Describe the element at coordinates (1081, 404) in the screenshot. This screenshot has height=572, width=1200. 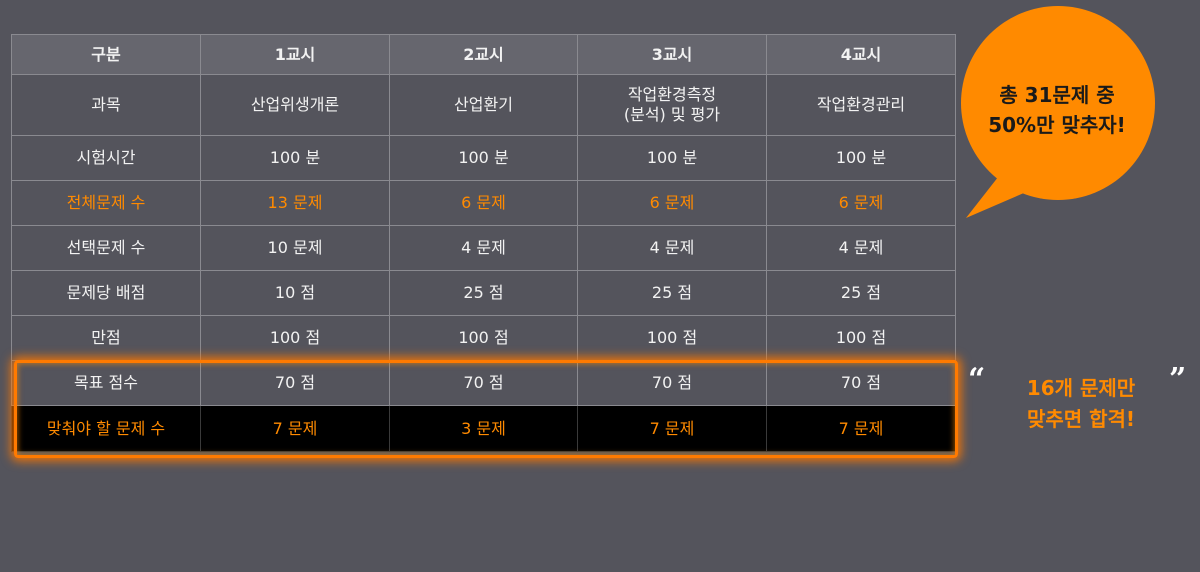
I see `quote-text: 16개 문제만 맞추면 합격!` at that location.